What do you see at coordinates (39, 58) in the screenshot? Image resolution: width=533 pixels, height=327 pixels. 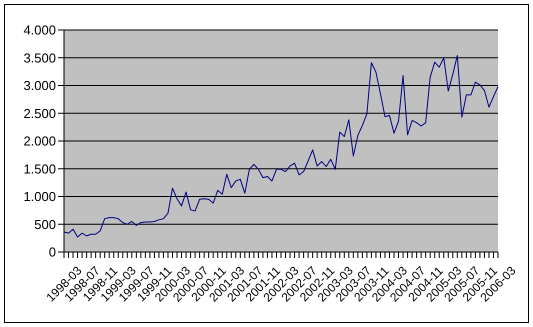 I see `y-tick-label: 3.500` at bounding box center [39, 58].